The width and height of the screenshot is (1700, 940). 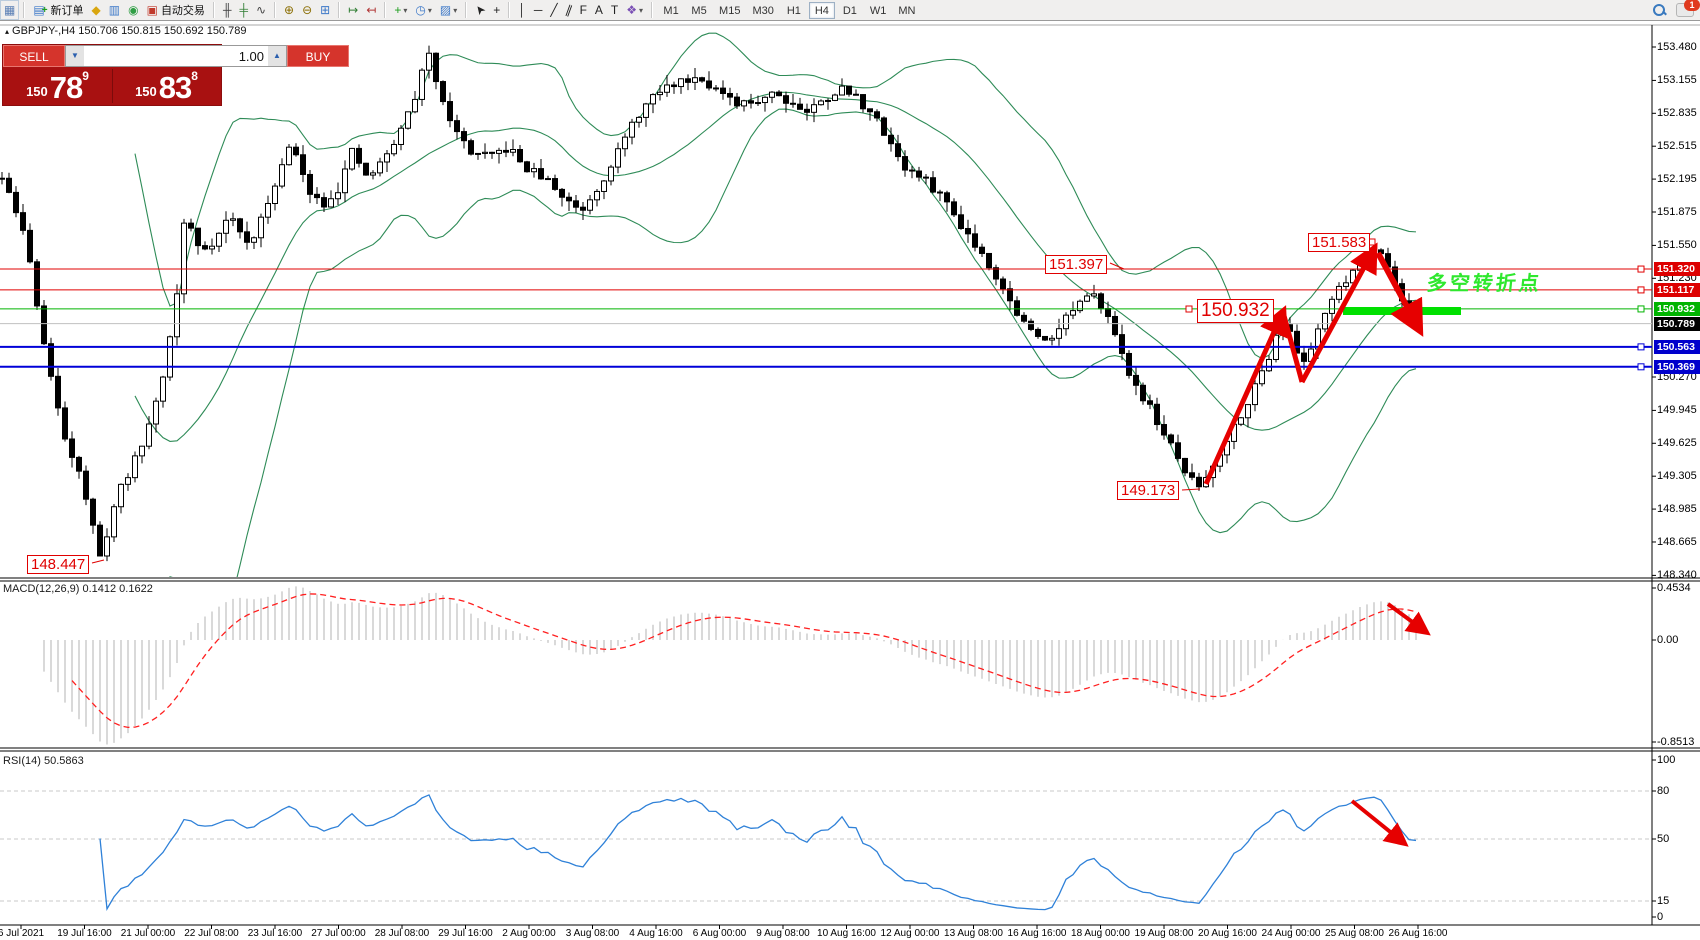 I want to click on notifications-icon: 1, so click(x=1688, y=8).